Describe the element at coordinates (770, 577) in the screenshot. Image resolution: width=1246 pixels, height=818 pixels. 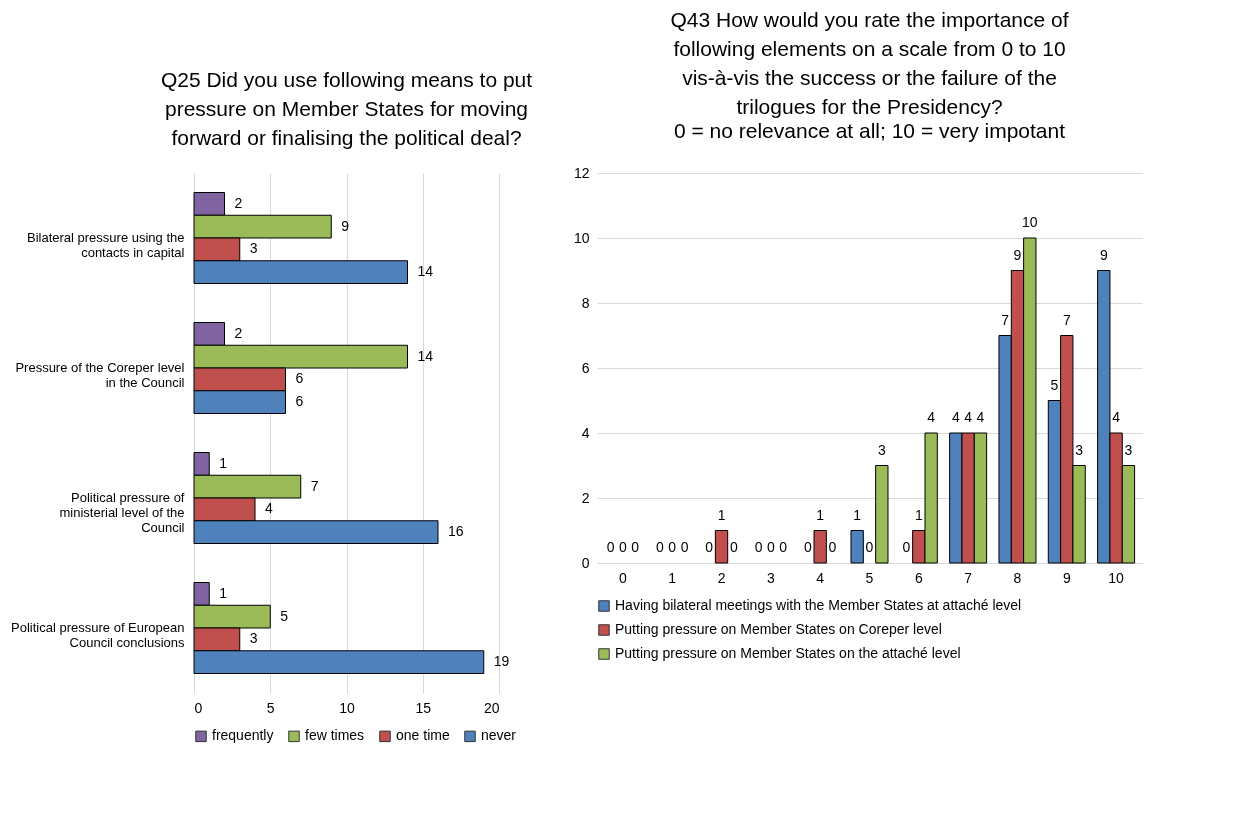
I see `x-tick-label: 3` at that location.